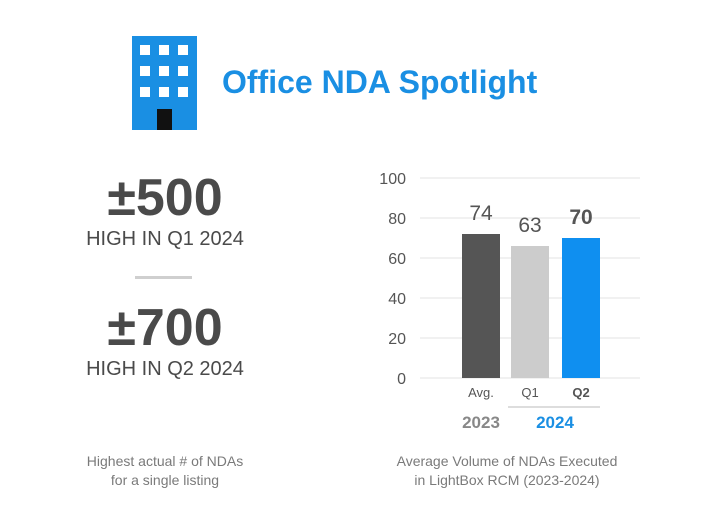  What do you see at coordinates (392, 179) in the screenshot?
I see `y-tick-label: 100` at bounding box center [392, 179].